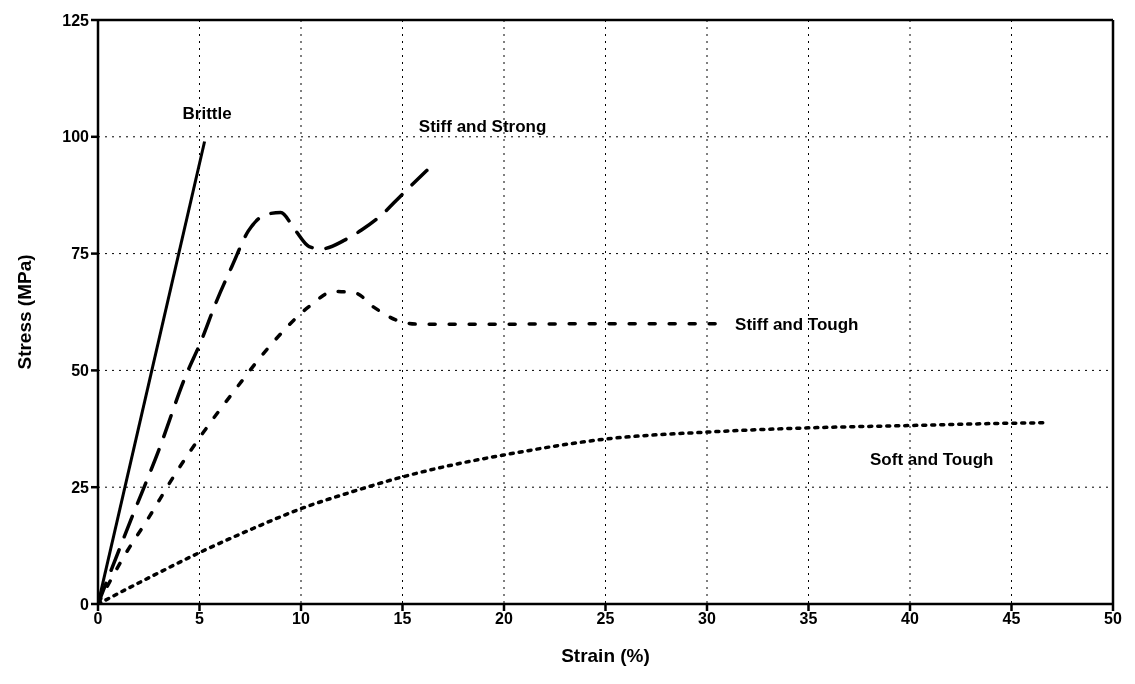 This screenshot has width=1135, height=684. Describe the element at coordinates (301, 619) in the screenshot. I see `x-tick-label: 10` at that location.